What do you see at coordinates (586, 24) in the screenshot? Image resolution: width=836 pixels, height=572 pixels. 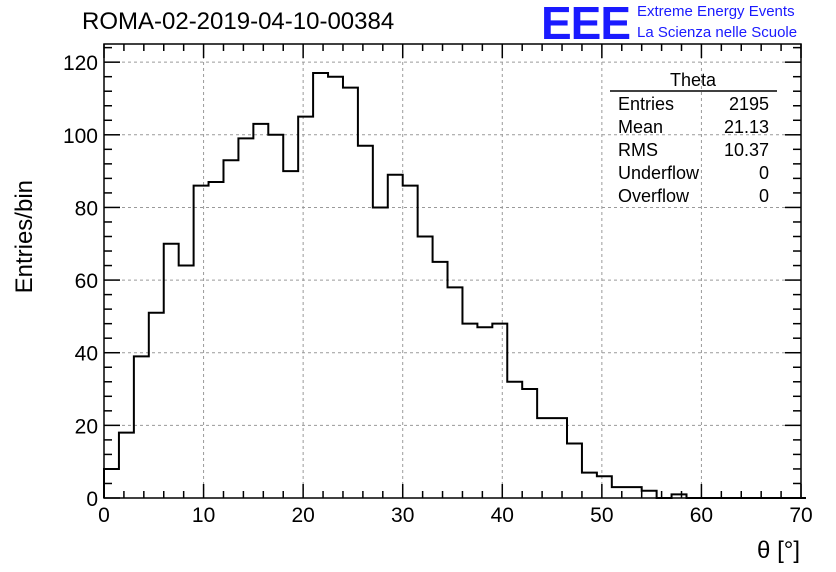 I see `eee-logo: EEE` at bounding box center [586, 24].